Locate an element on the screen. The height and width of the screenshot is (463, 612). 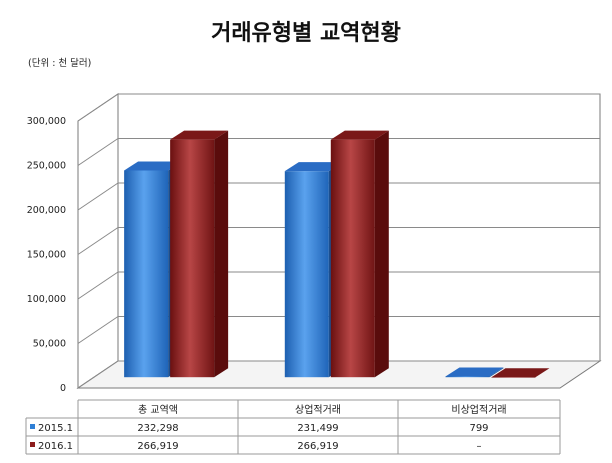
category-label: 상업적거래 is located at coordinates (318, 409).